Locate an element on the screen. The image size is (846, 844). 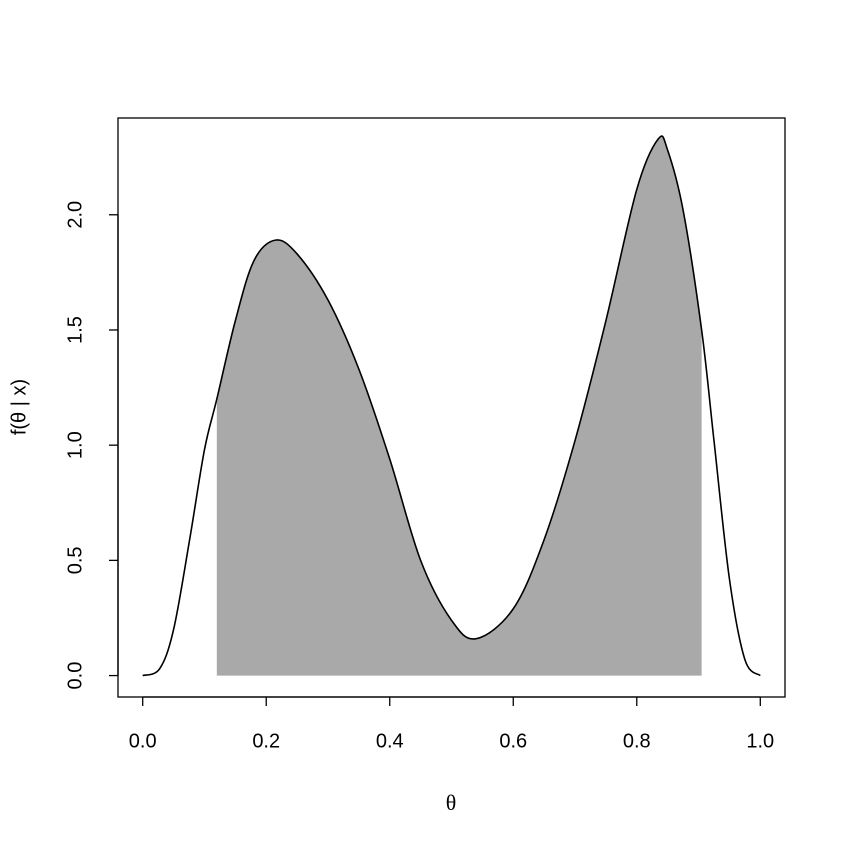
x-tick-label: 1.0 is located at coordinates (760, 741).